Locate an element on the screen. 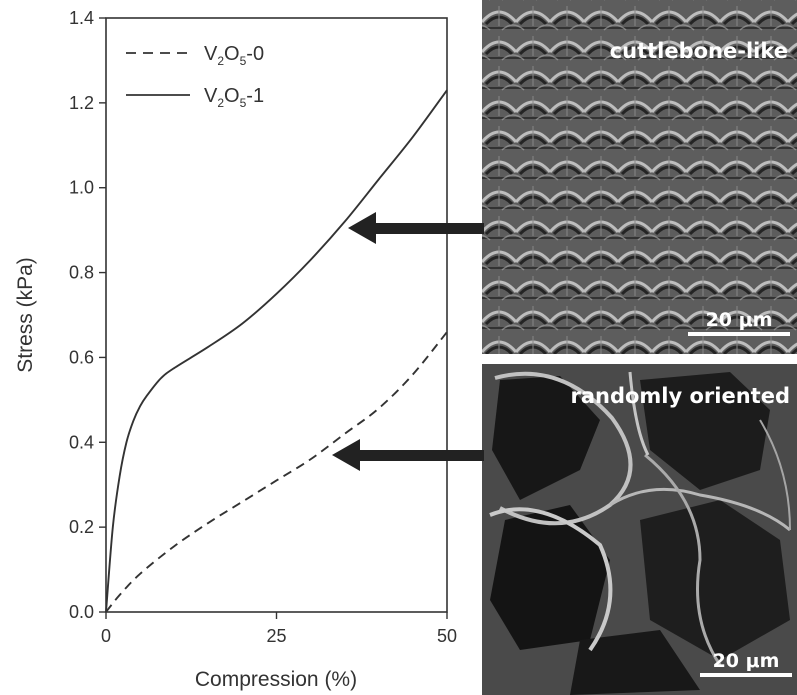 Image resolution: width=797 pixels, height=695 pixels. legend-label-v2o5-1: V2O5-1 is located at coordinates (234, 97).